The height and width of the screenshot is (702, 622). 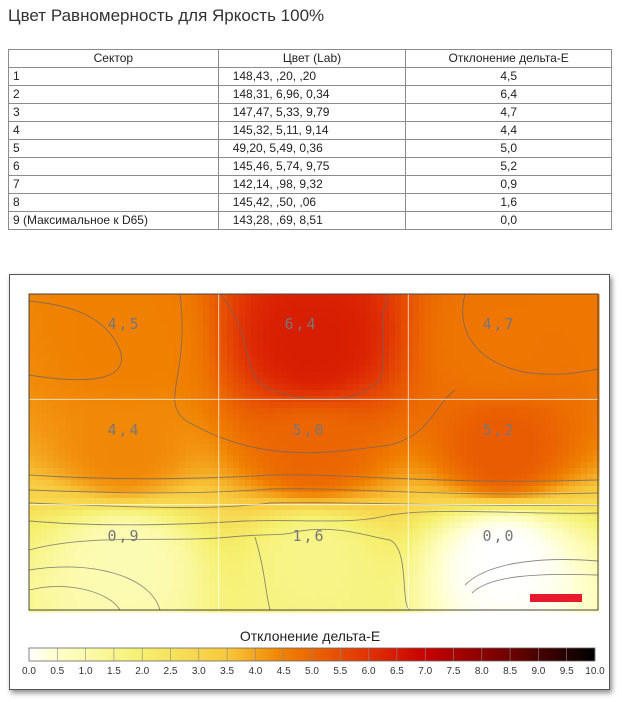 I want to click on cell-delta-e: 0,0, so click(x=508, y=220).